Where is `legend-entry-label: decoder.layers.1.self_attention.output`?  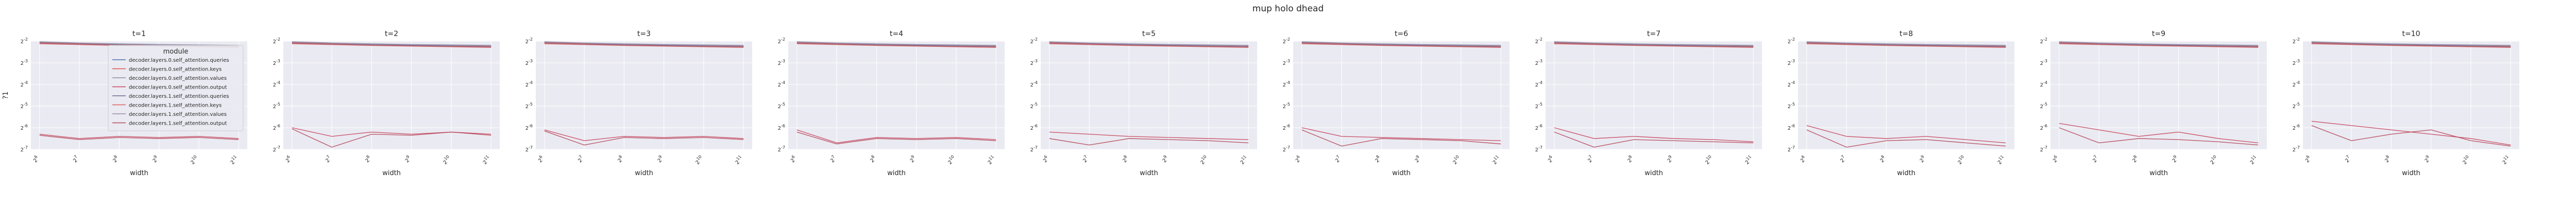
legend-entry-label: decoder.layers.1.self_attention.output is located at coordinates (178, 124).